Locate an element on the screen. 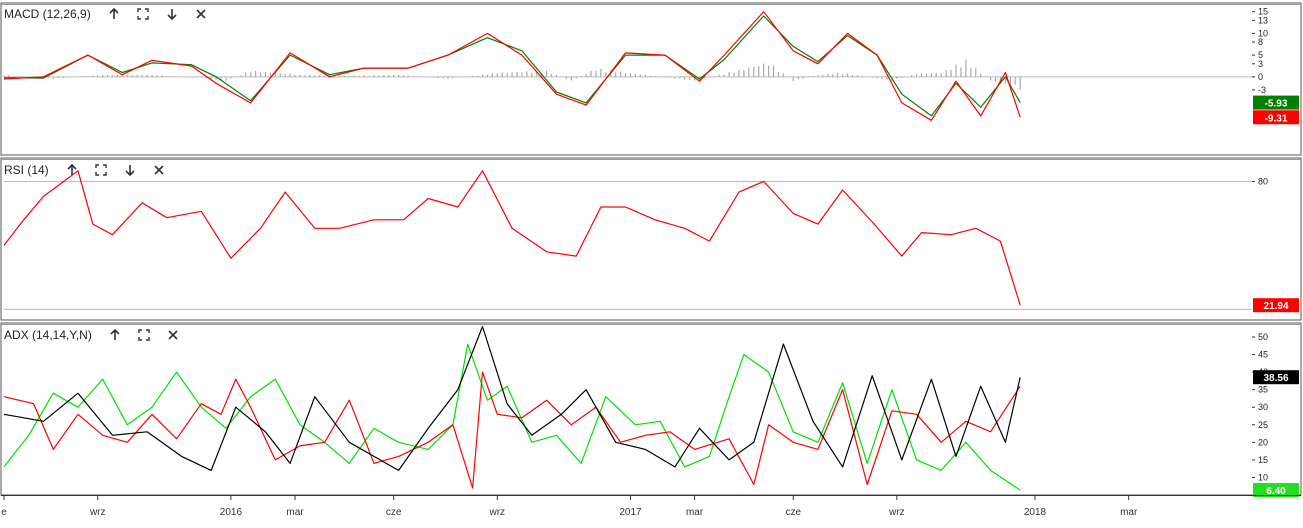 Image resolution: width=1303 pixels, height=528 pixels. adx-y-tick-label-5: 25 is located at coordinates (1263, 425).